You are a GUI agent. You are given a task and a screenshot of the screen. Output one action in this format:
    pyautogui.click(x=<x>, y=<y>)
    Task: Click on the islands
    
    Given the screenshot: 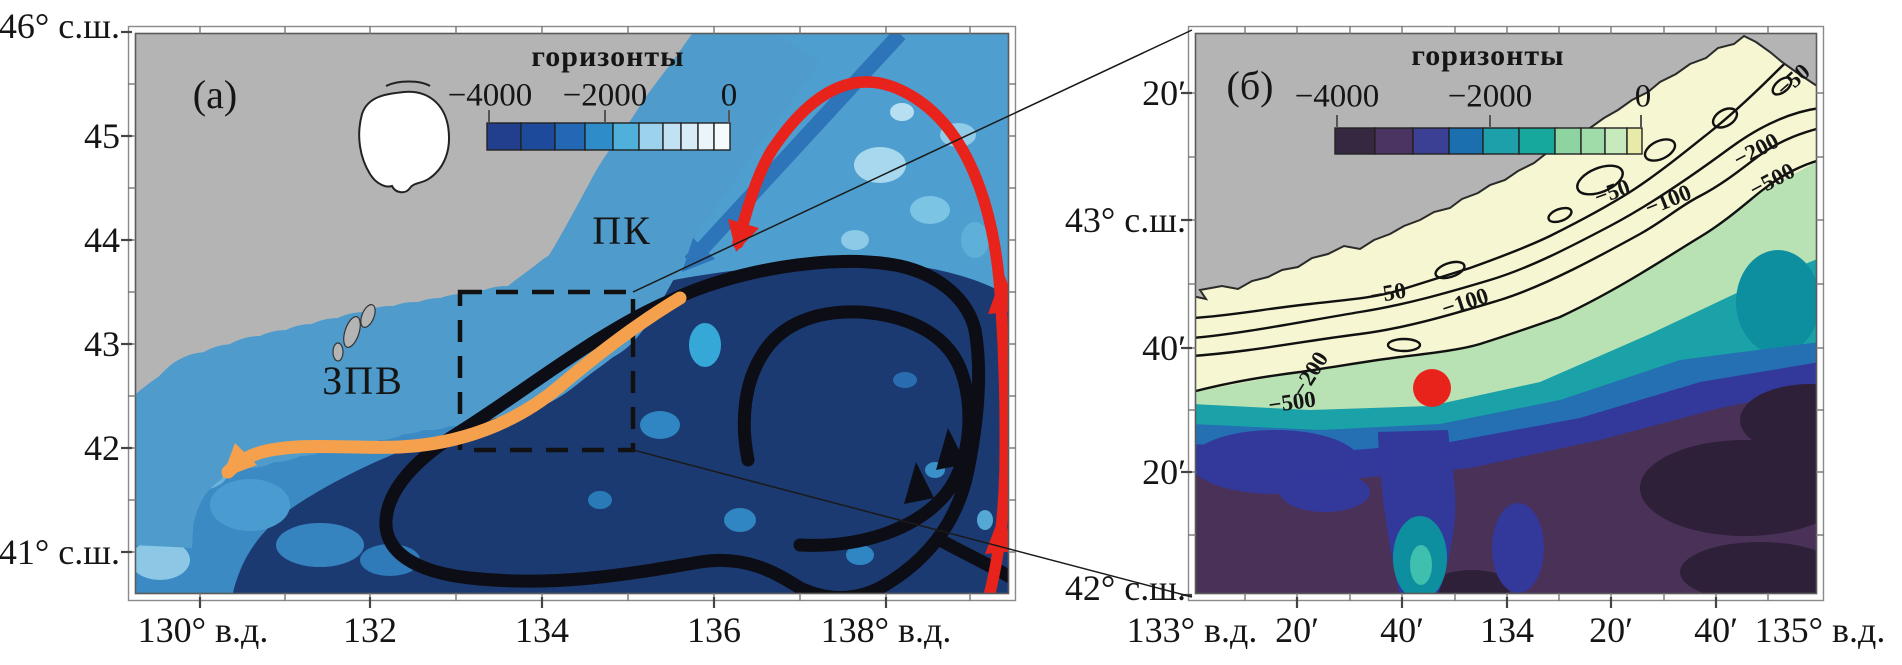 What is the action you would take?
    pyautogui.click(x=354, y=333)
    